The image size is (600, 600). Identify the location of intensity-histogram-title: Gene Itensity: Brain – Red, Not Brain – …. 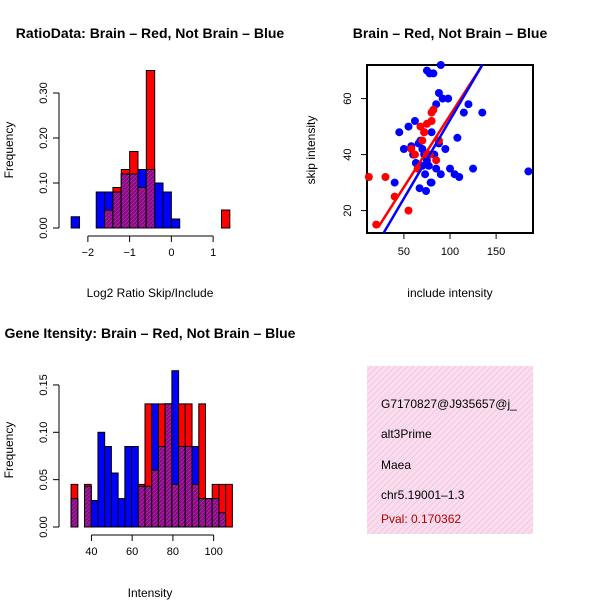
(150, 333).